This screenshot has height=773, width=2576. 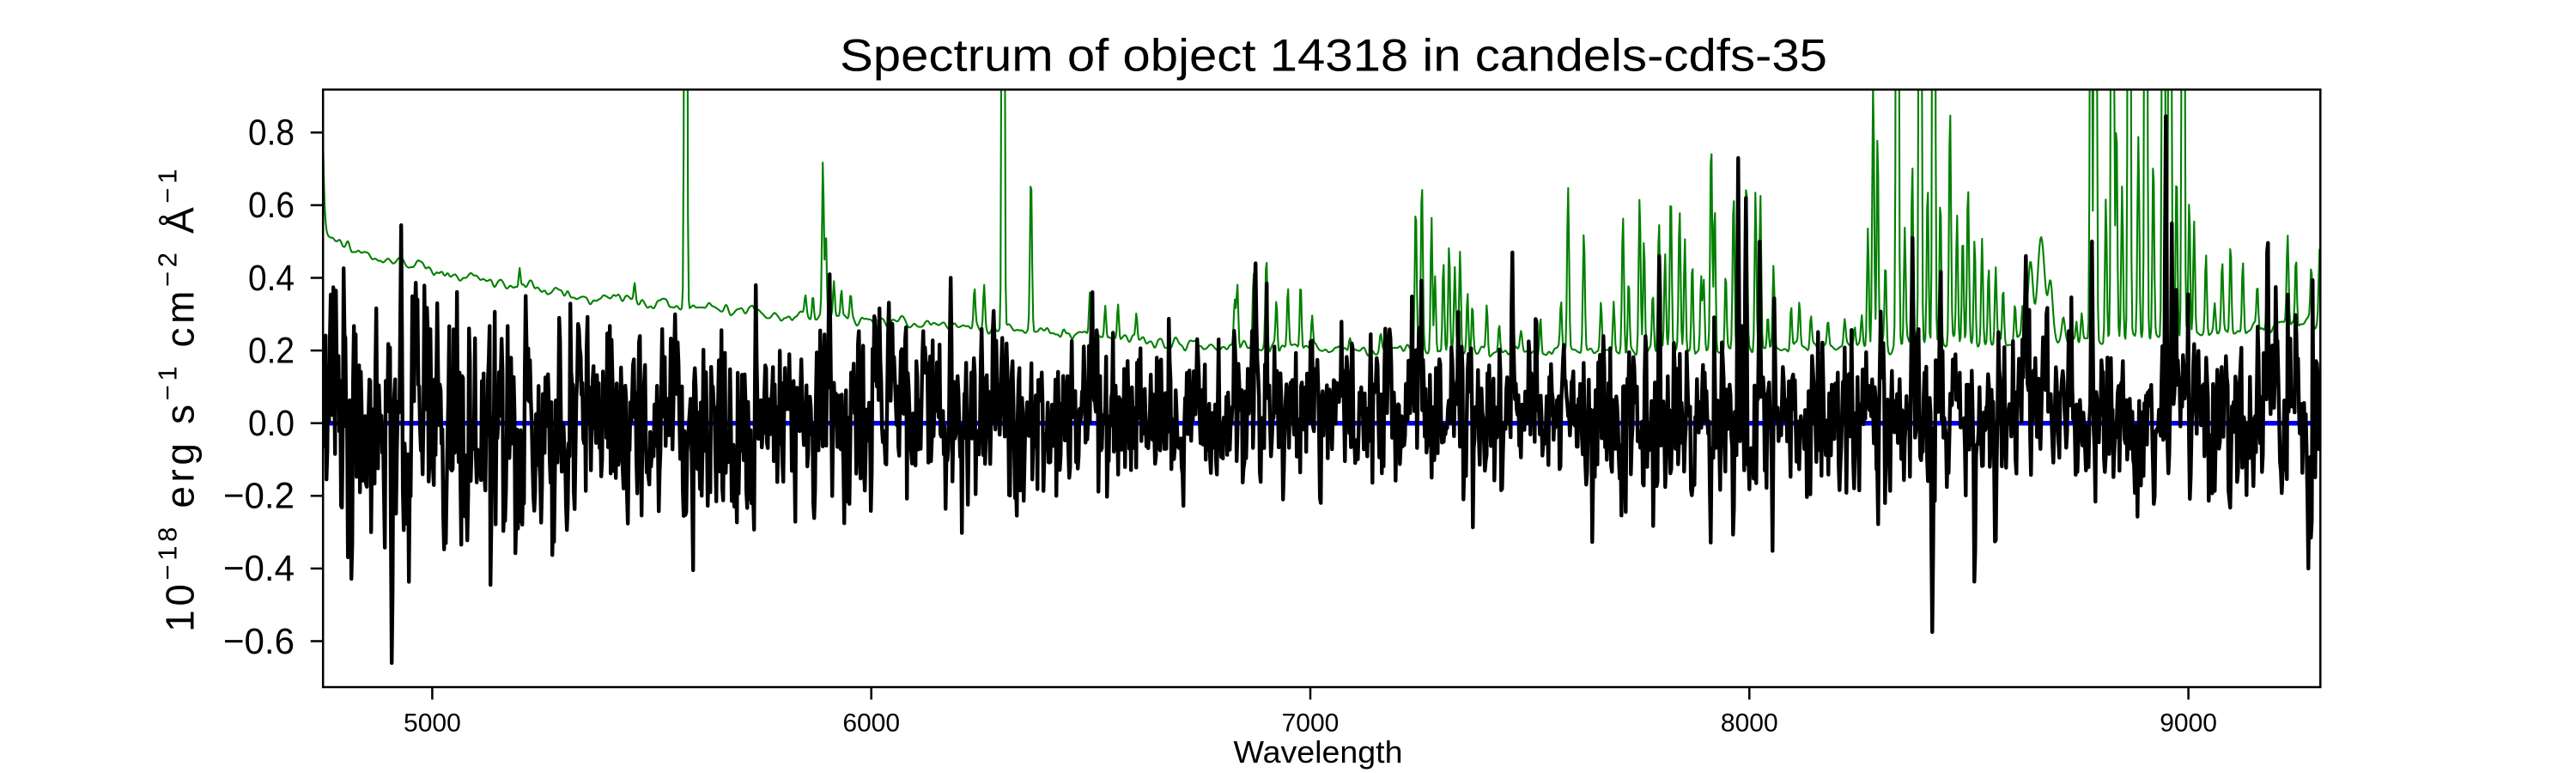 I want to click on svg-text: 0.0, so click(x=271, y=423).